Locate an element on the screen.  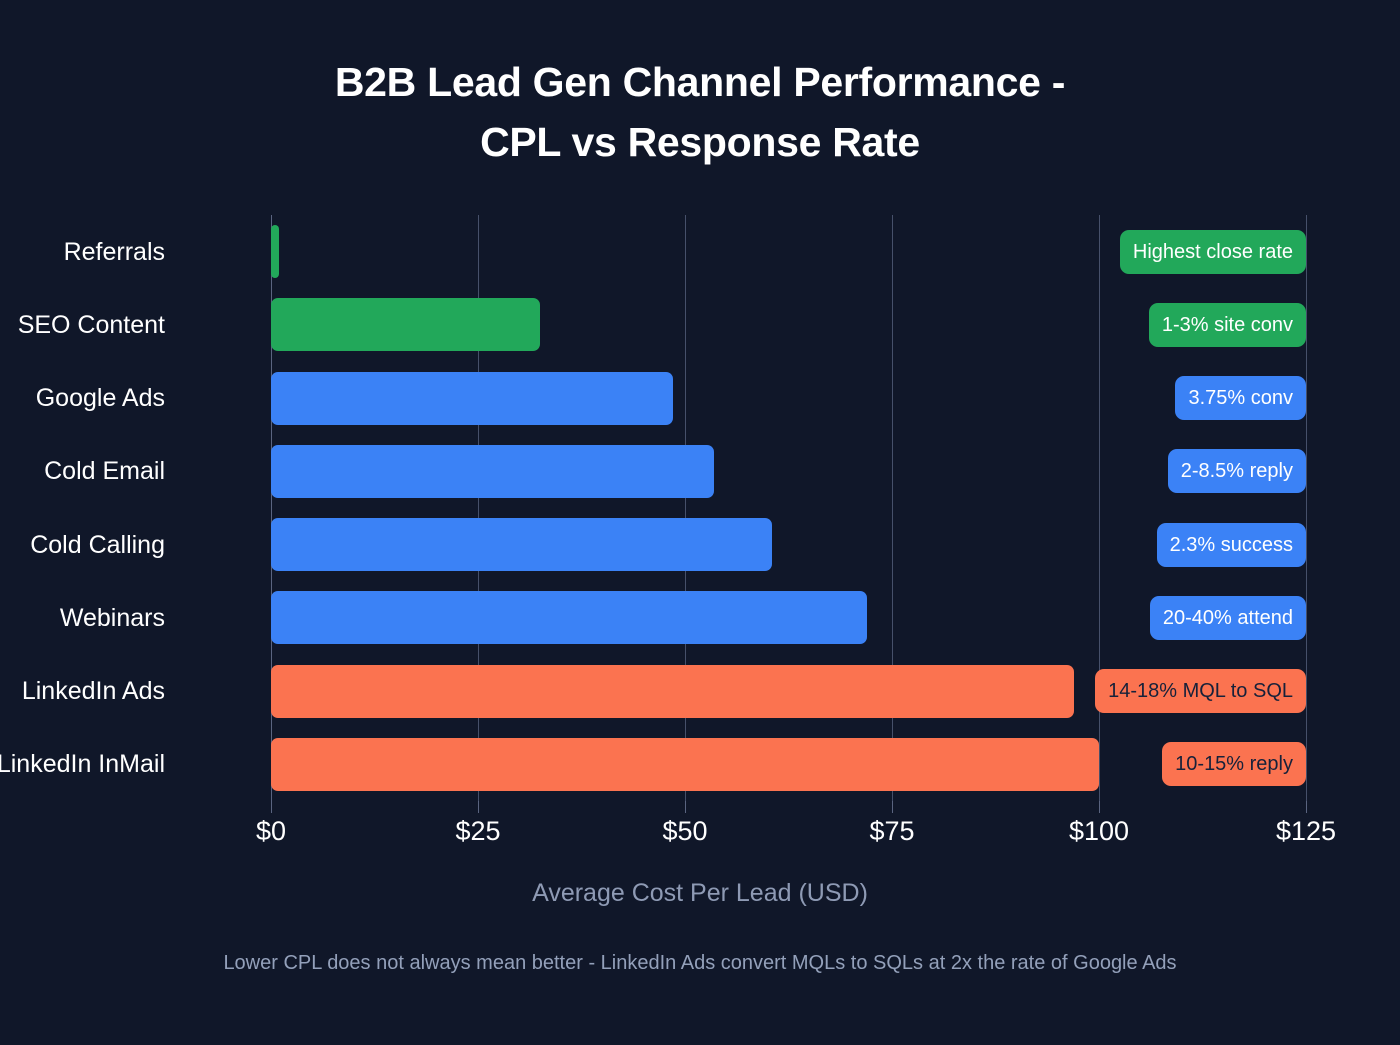
x-tick-label-0: $0 is located at coordinates (271, 831).